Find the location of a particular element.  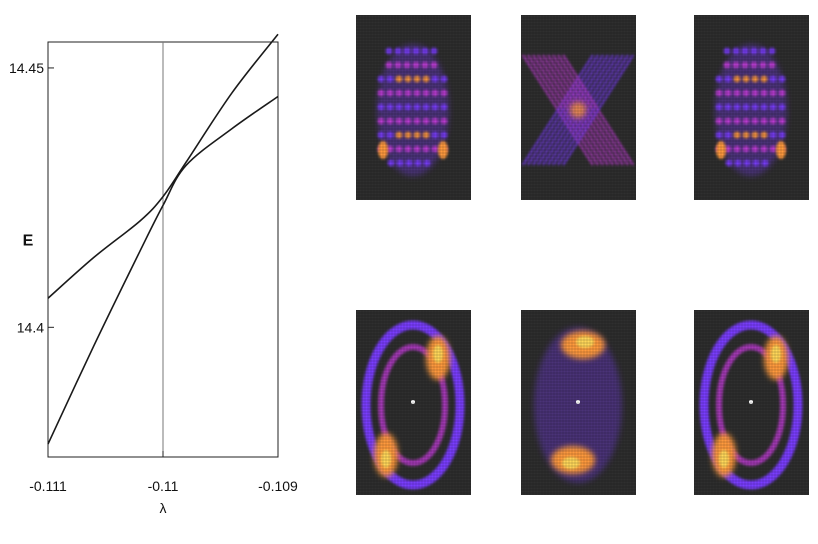

x-tick-label-1: -0.111 is located at coordinates (48, 486).